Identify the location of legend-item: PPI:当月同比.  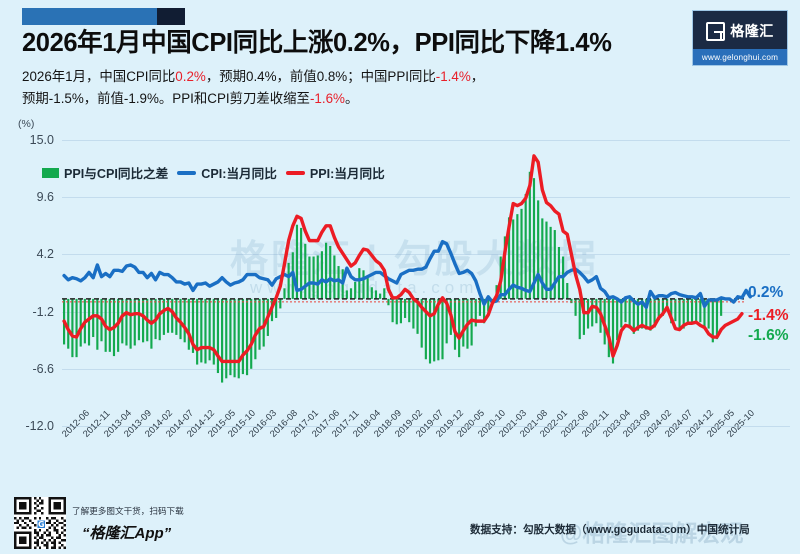
(335, 172).